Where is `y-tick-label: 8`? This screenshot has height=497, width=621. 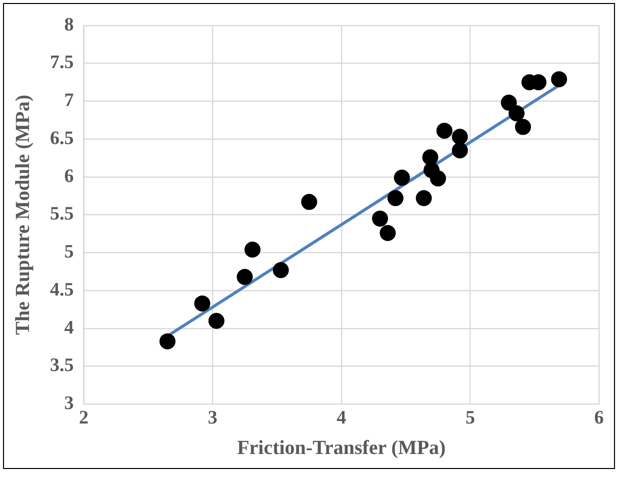 y-tick-label: 8 is located at coordinates (69, 25).